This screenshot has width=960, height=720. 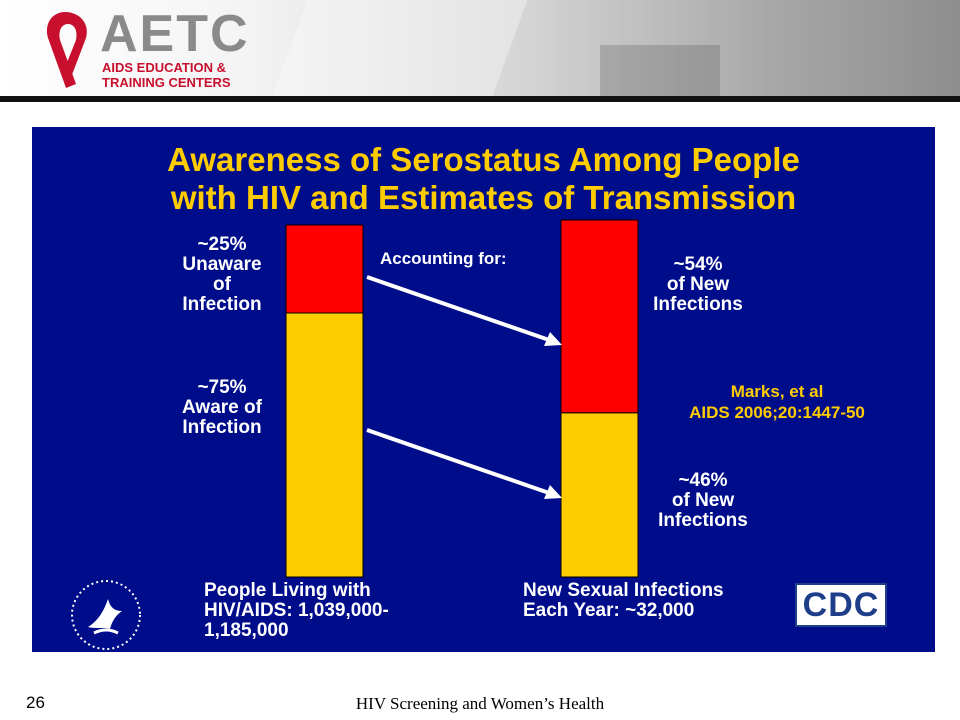 I want to click on header-band: AETC AIDS EDUCATION & TRAINING CENTERS, so click(x=480, y=51).